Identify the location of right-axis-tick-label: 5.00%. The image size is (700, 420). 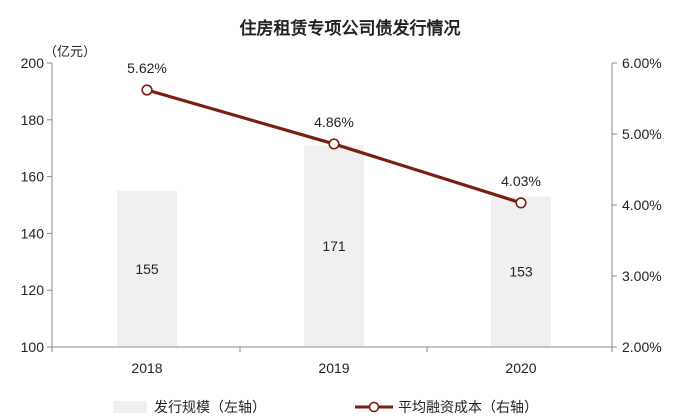
(642, 134).